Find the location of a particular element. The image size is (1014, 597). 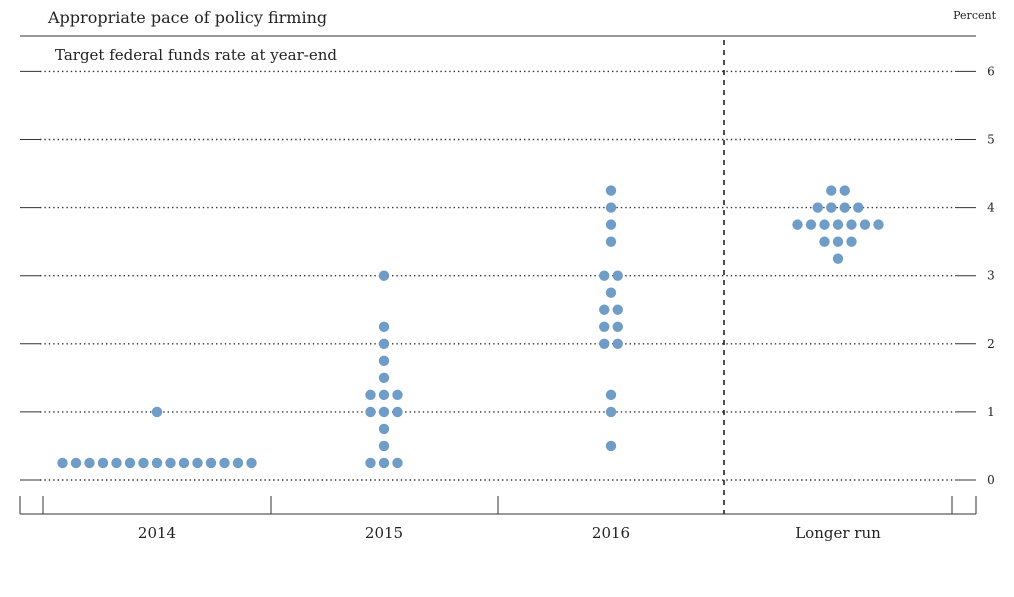

y-tick-label: 4 is located at coordinates (991, 208).